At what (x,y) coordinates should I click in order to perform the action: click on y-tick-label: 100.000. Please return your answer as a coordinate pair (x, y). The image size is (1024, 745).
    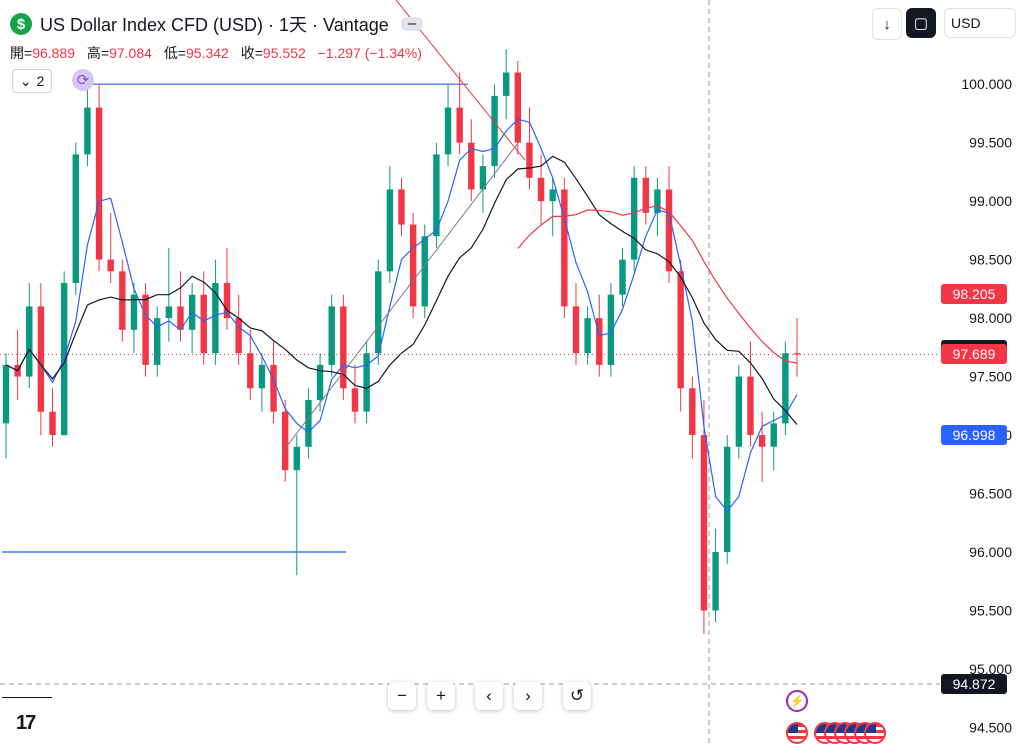
    Looking at the image, I should click on (986, 84).